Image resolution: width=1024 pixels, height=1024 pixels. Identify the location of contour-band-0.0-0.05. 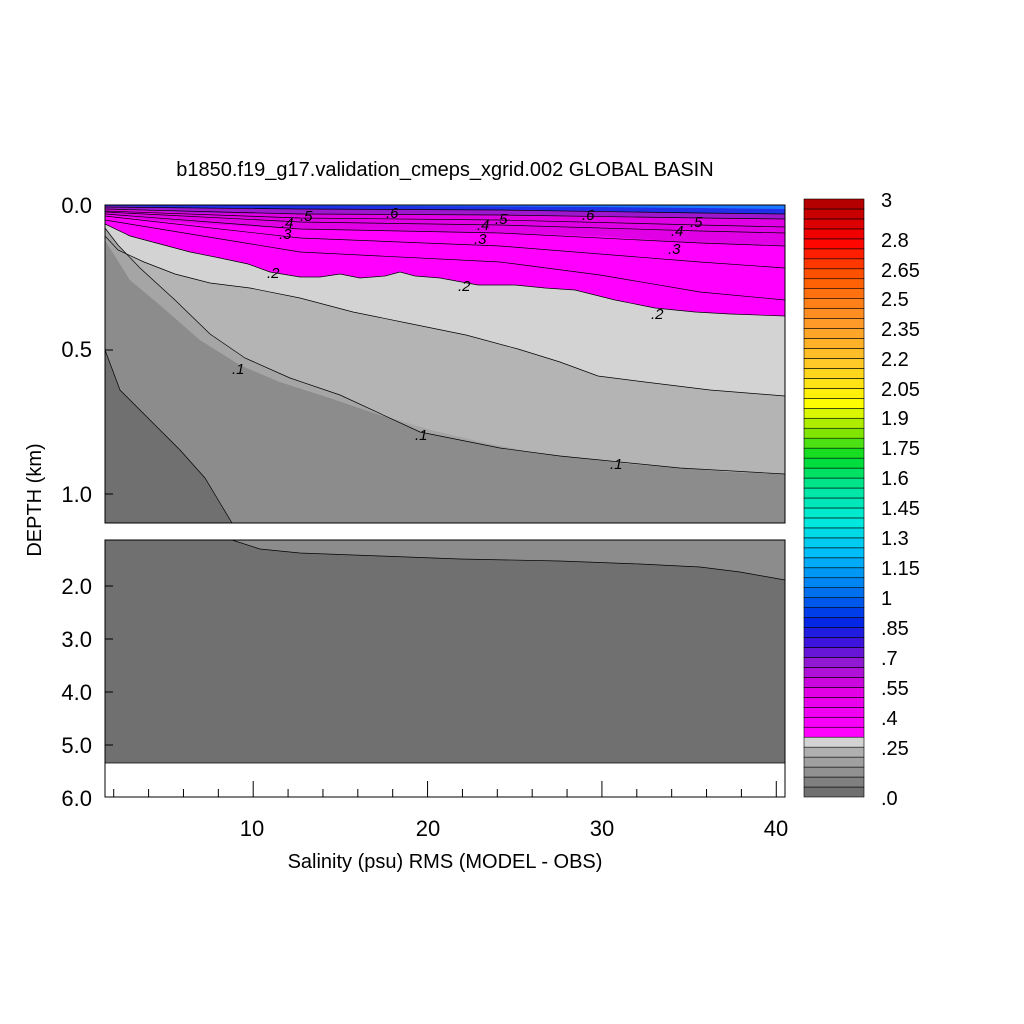
(168, 436).